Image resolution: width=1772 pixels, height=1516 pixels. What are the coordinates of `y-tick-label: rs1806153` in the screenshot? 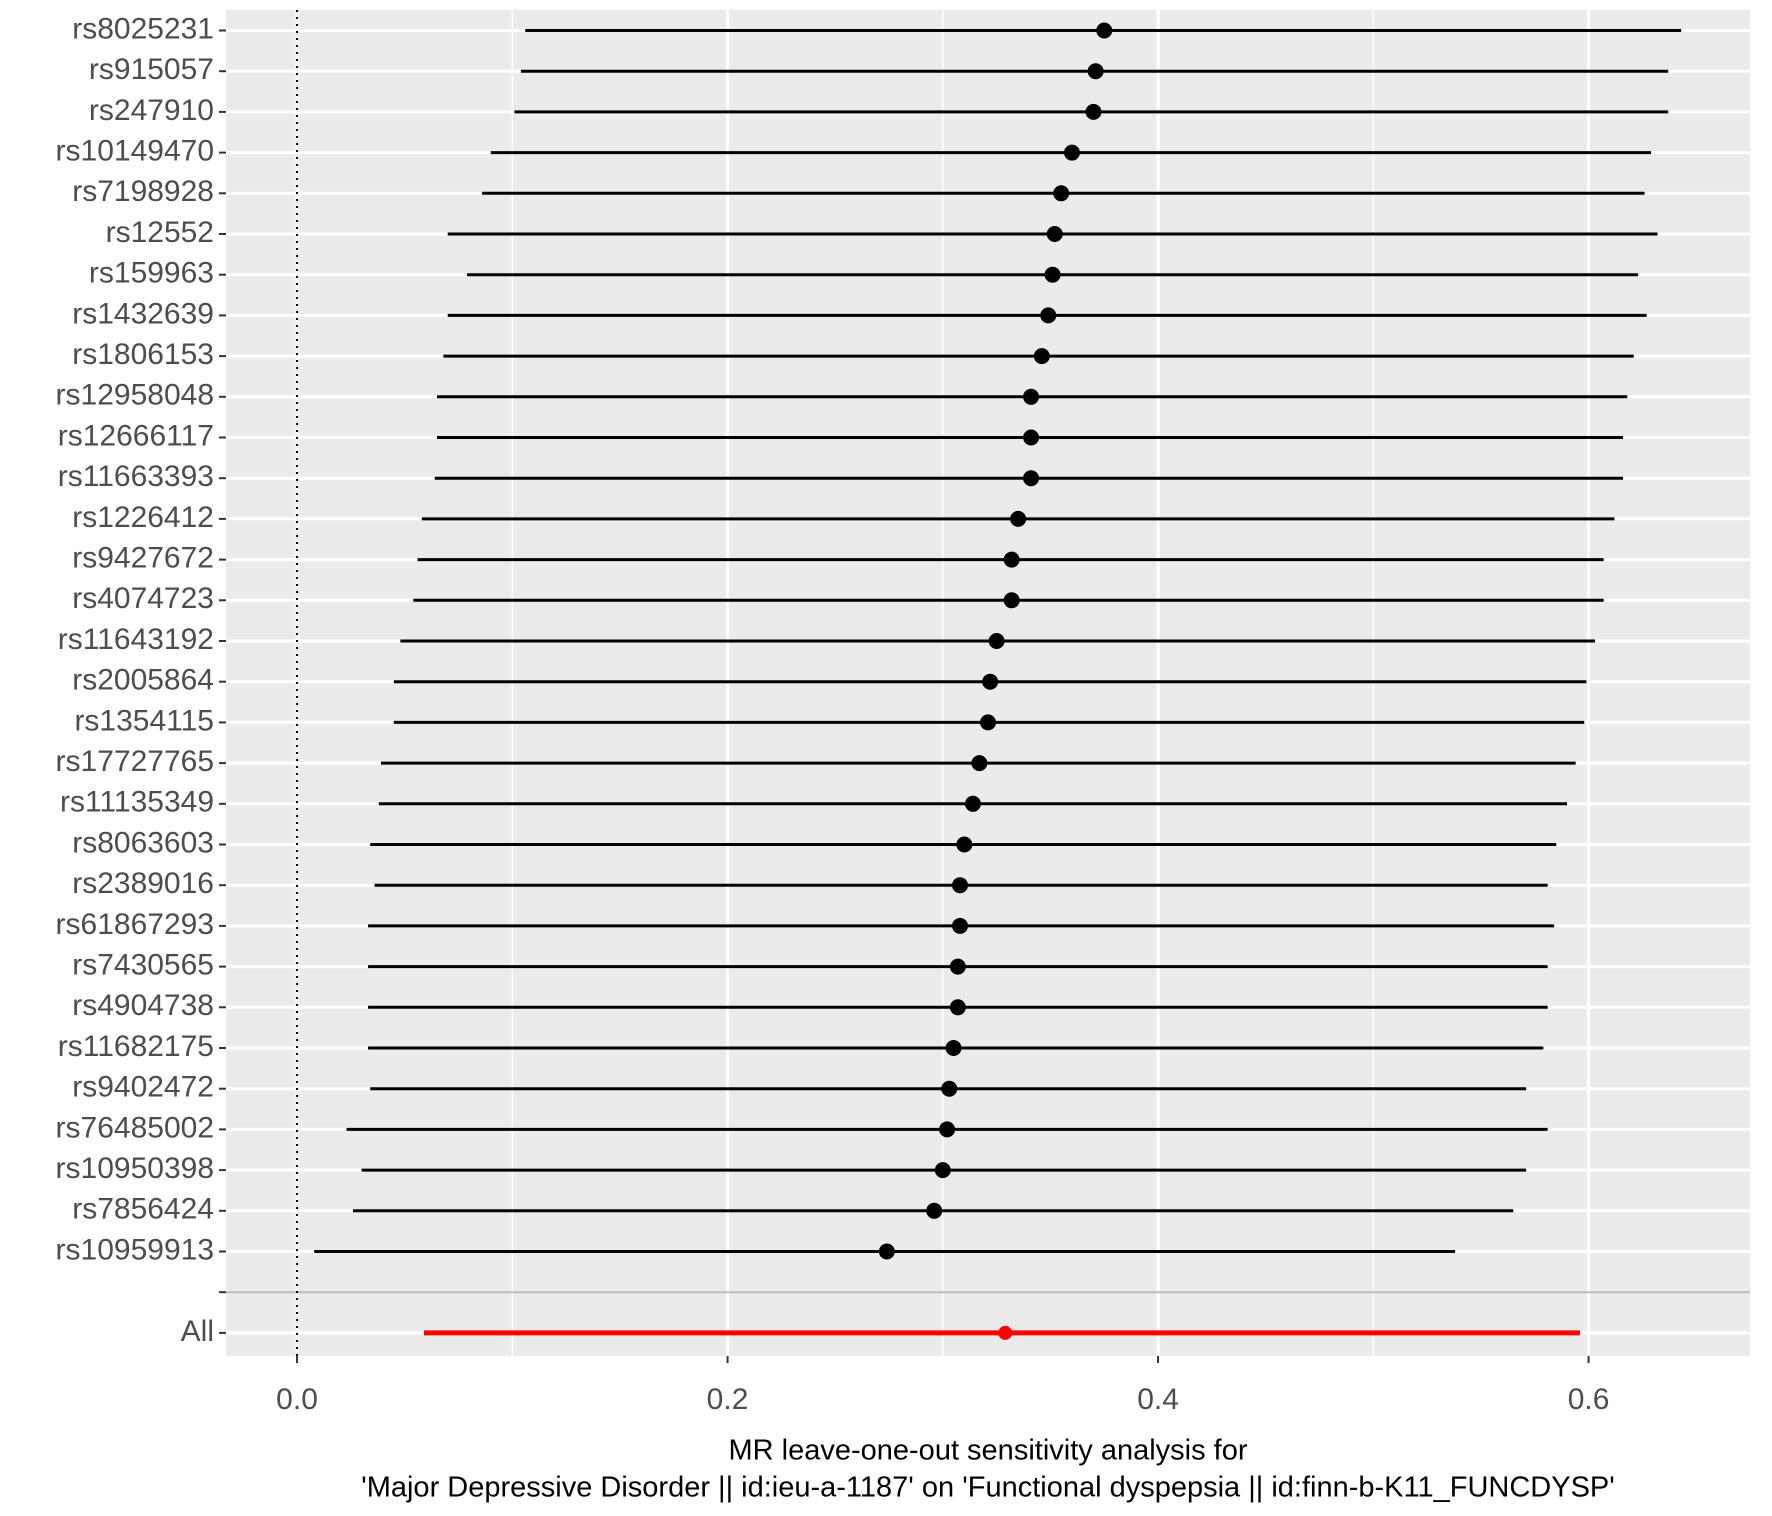 It's located at (143, 354).